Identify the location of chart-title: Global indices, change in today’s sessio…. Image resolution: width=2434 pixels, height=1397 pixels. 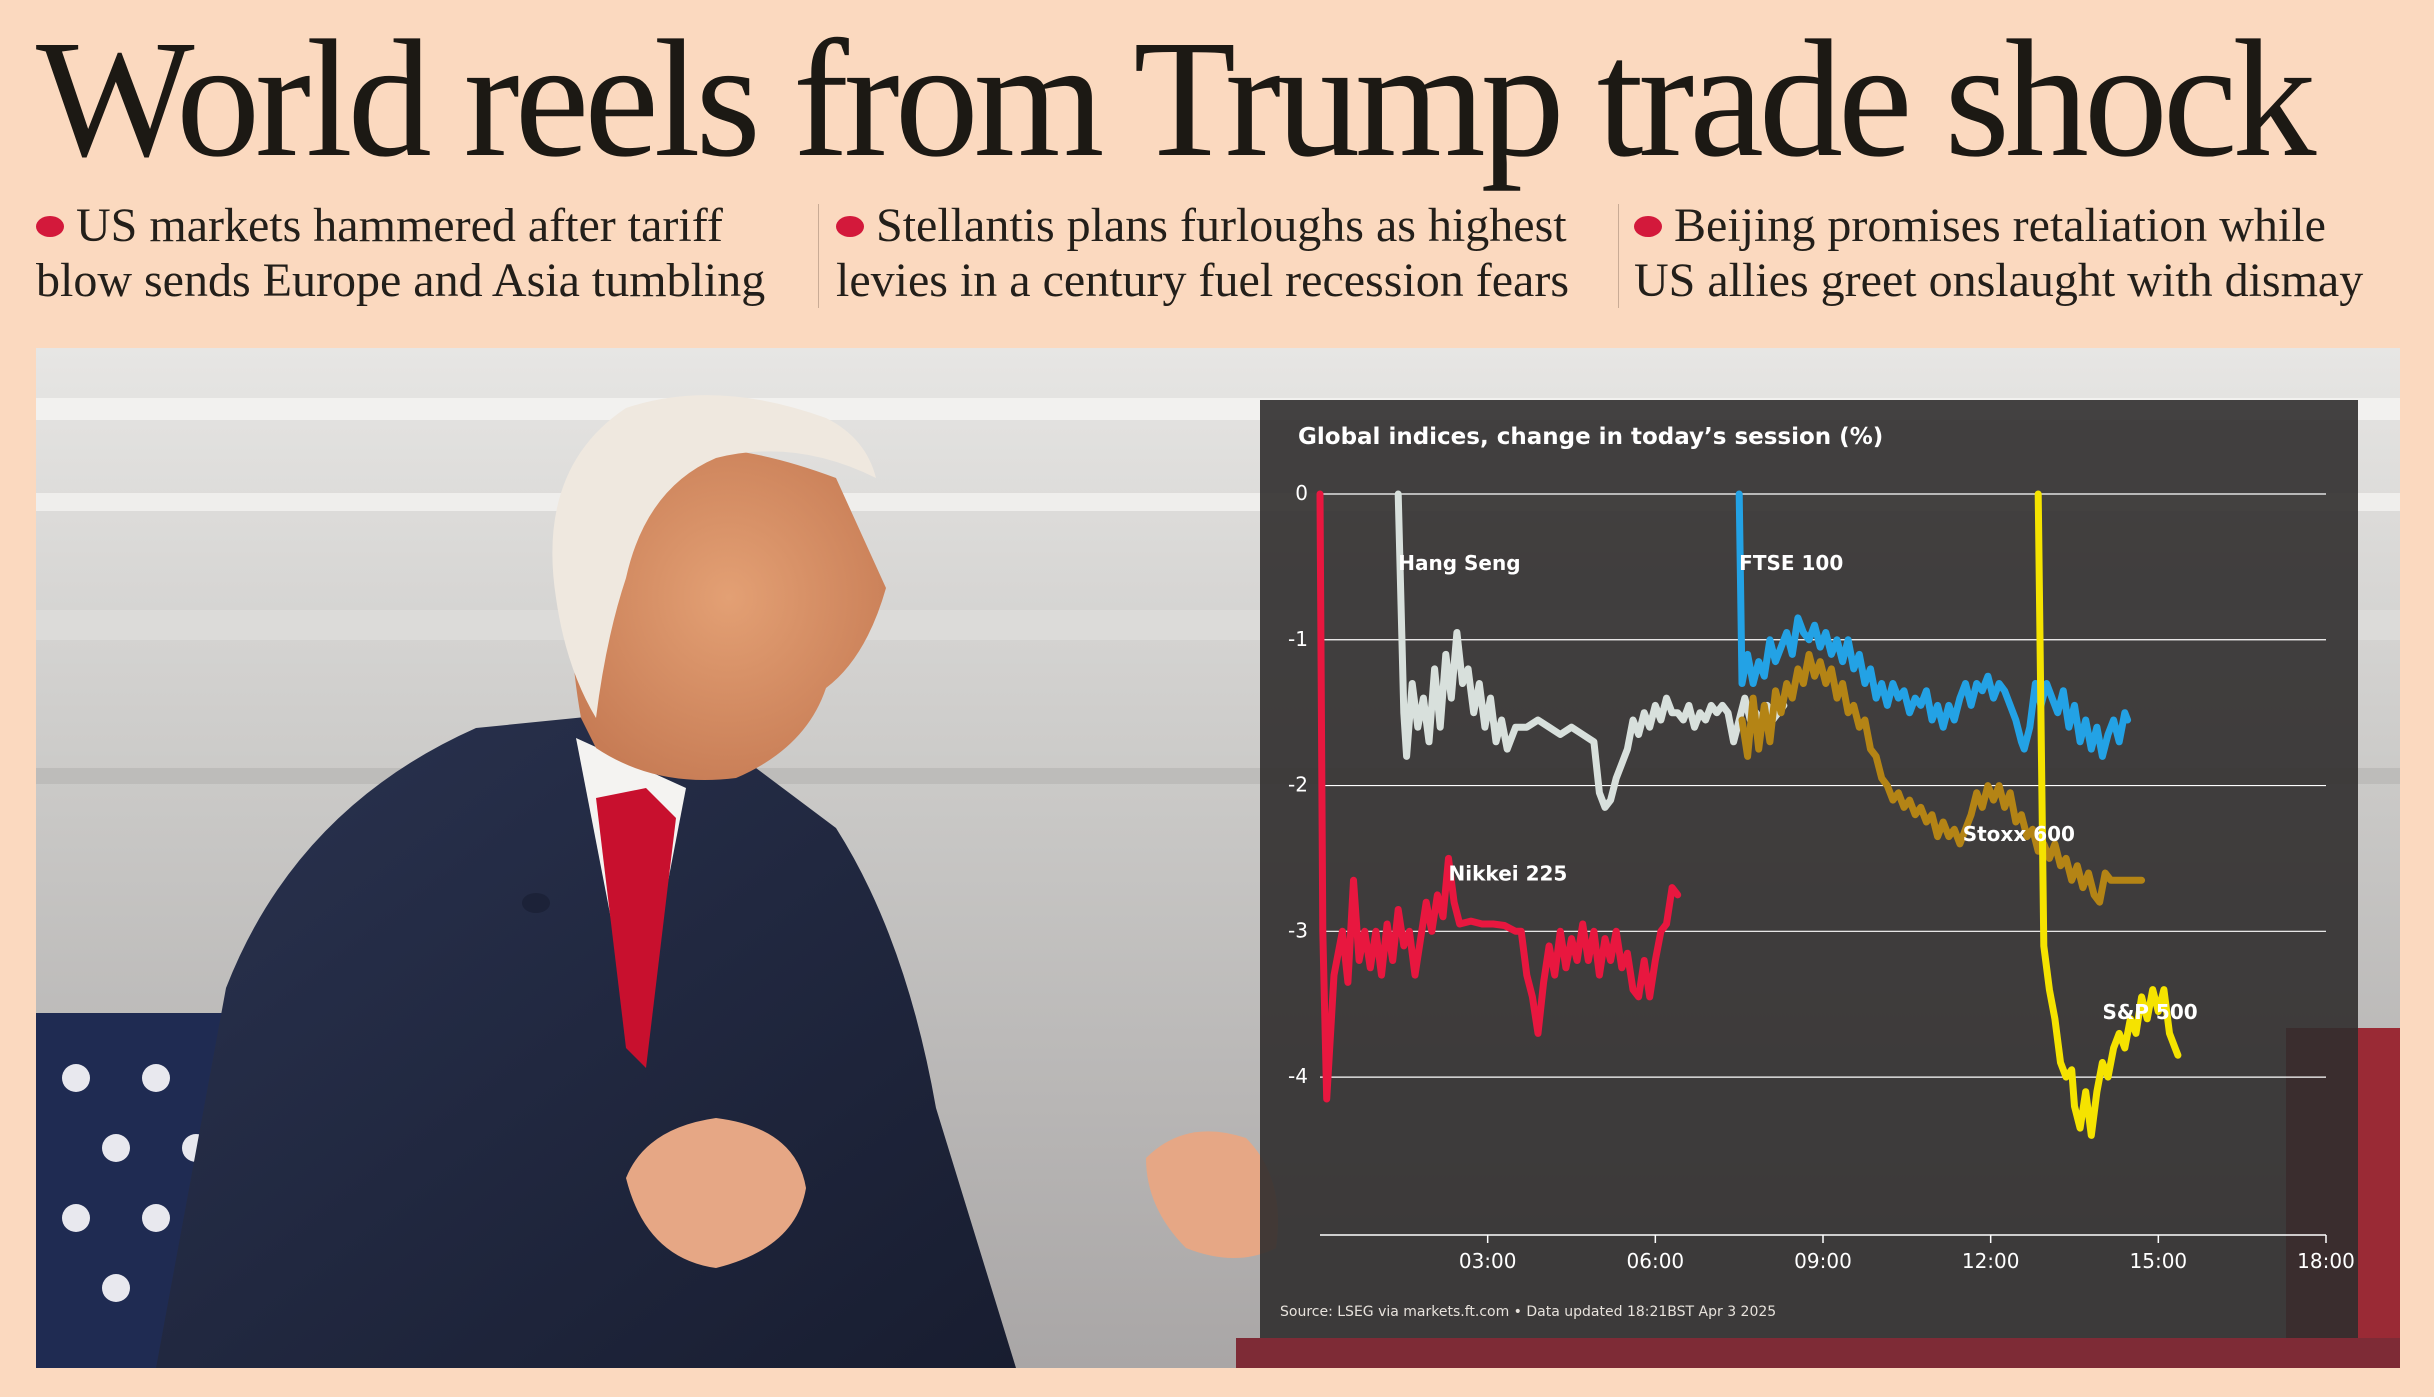
(1591, 437).